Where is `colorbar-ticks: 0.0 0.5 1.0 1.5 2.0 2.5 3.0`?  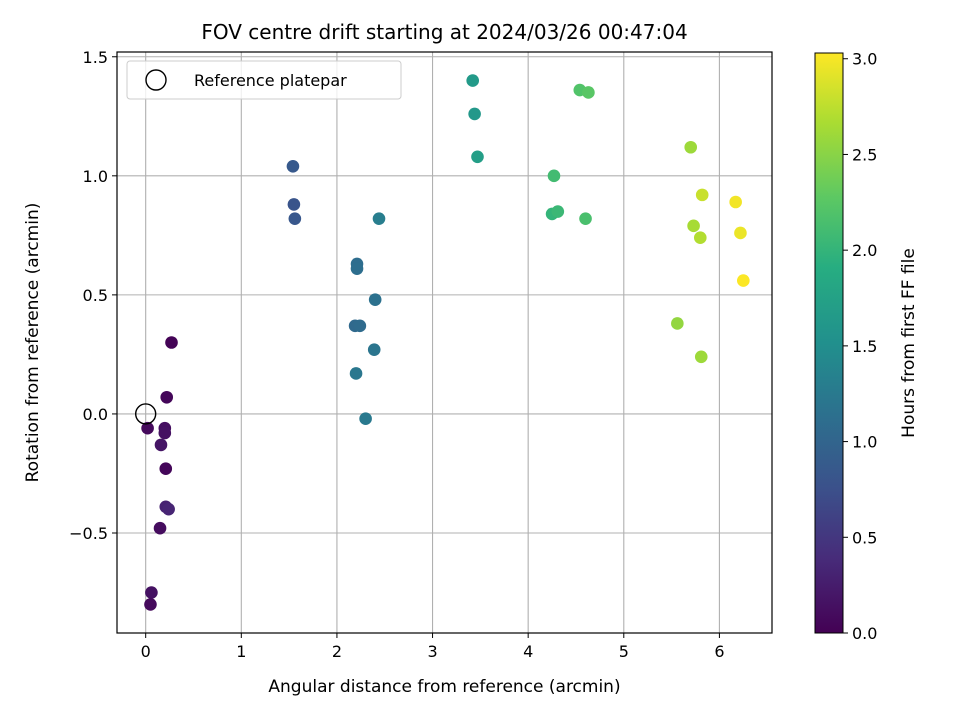
colorbar-ticks: 0.0 0.5 1.0 1.5 2.0 2.5 3.0 is located at coordinates (860, 346).